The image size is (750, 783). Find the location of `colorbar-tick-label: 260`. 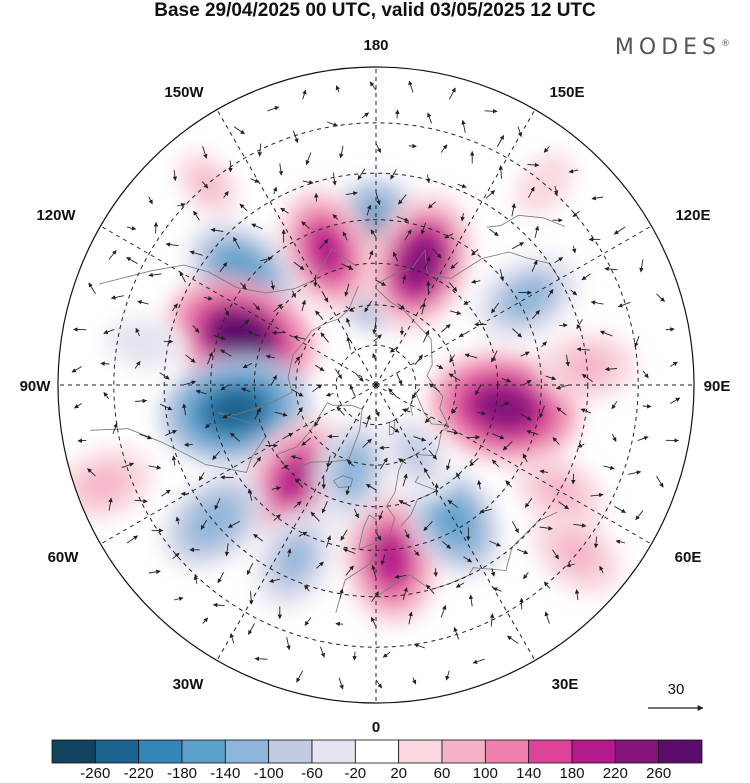

colorbar-tick-label: 260 is located at coordinates (658, 773).